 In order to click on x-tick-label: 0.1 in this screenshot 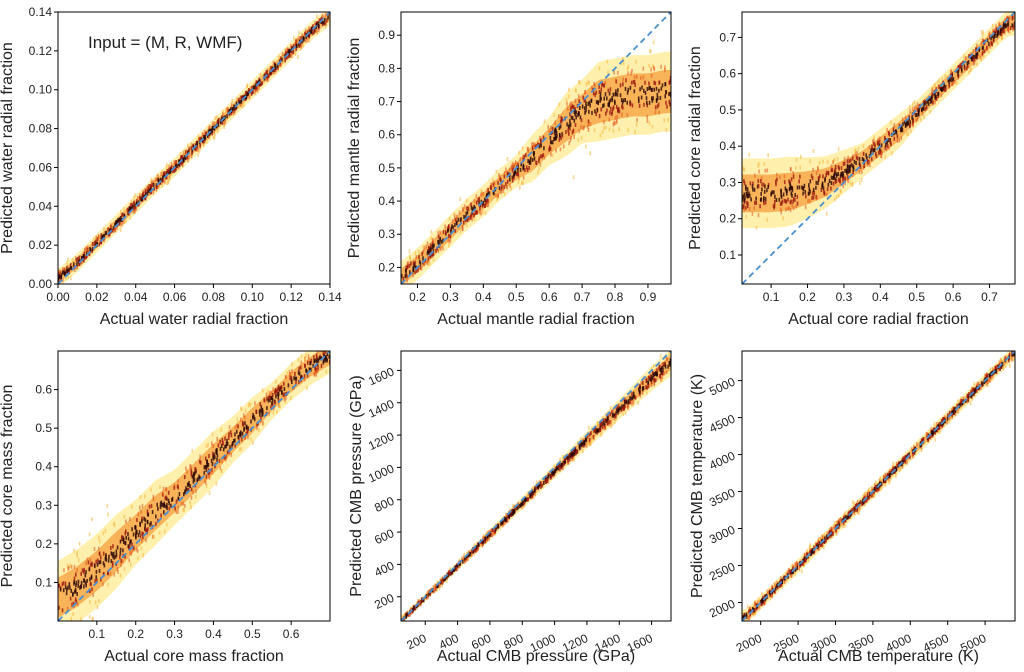, I will do `click(771, 297)`.